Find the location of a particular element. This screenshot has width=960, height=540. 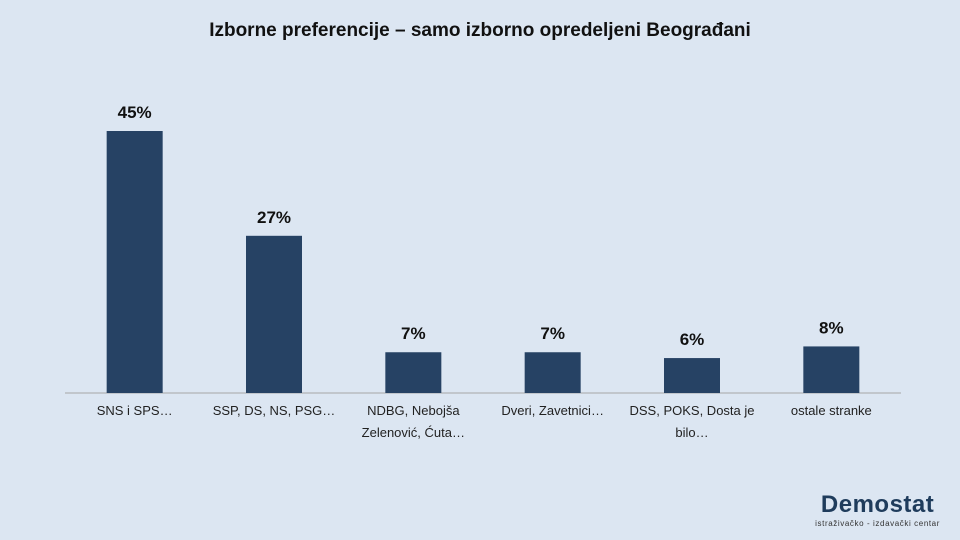

logo-tagline: istraživačko - izdavački centar is located at coordinates (877, 523).